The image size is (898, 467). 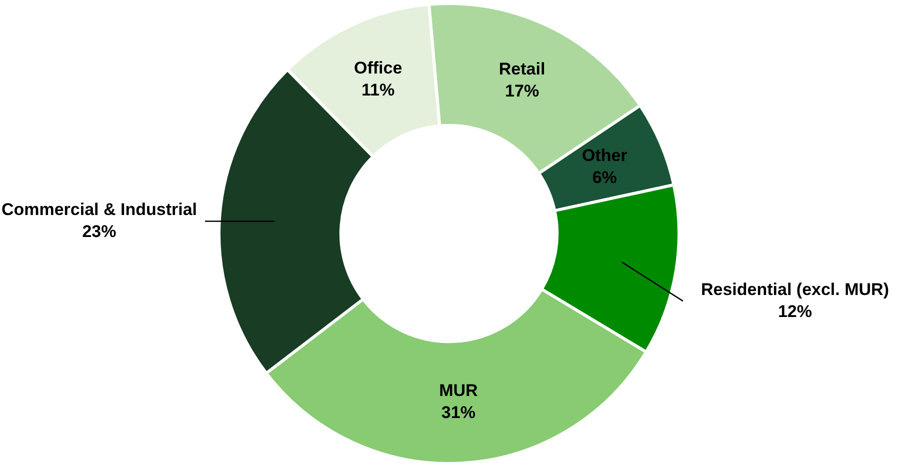 I want to click on data-label: 23%, so click(x=99, y=231).